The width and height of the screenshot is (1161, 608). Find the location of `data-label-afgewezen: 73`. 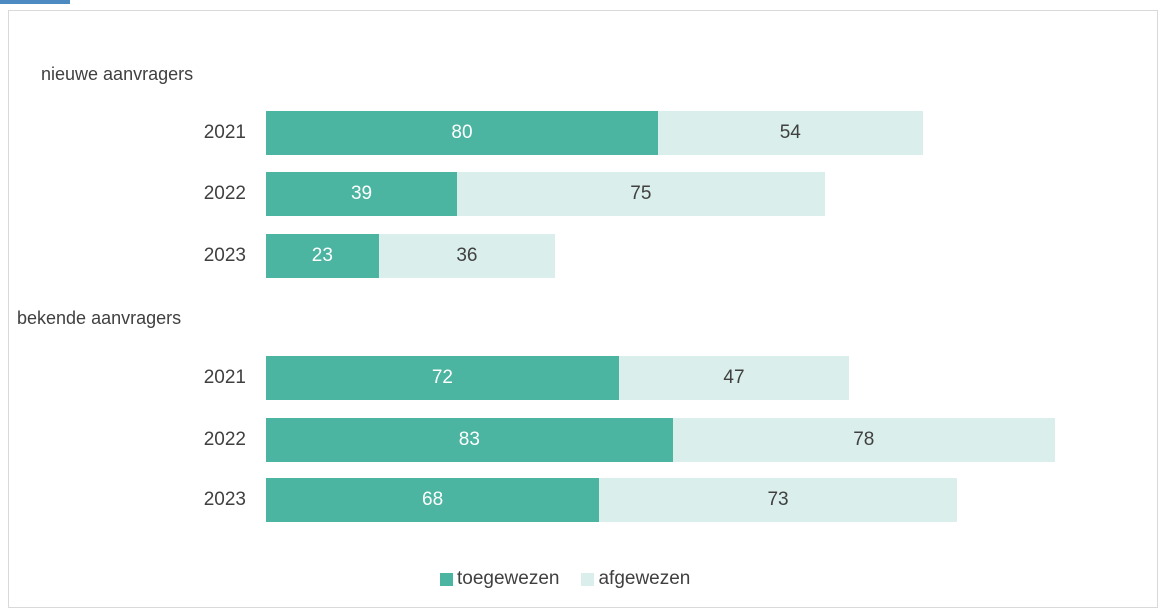

data-label-afgewezen: 73 is located at coordinates (778, 499).